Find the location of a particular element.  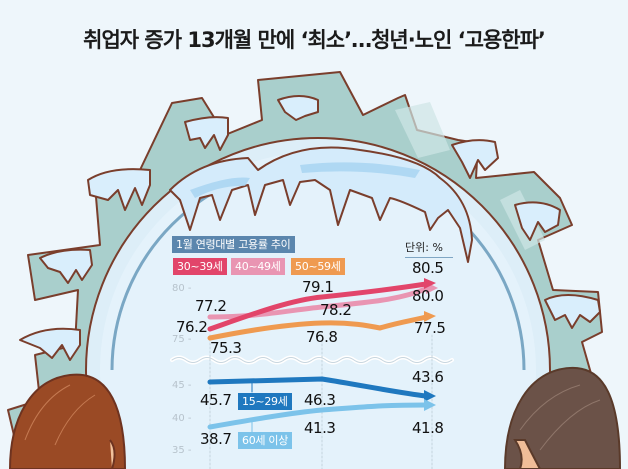

page-title: 취업자 증가 13개월 만에 ‘최소’…청년·노인 ‘고용한파’ is located at coordinates (314, 40).